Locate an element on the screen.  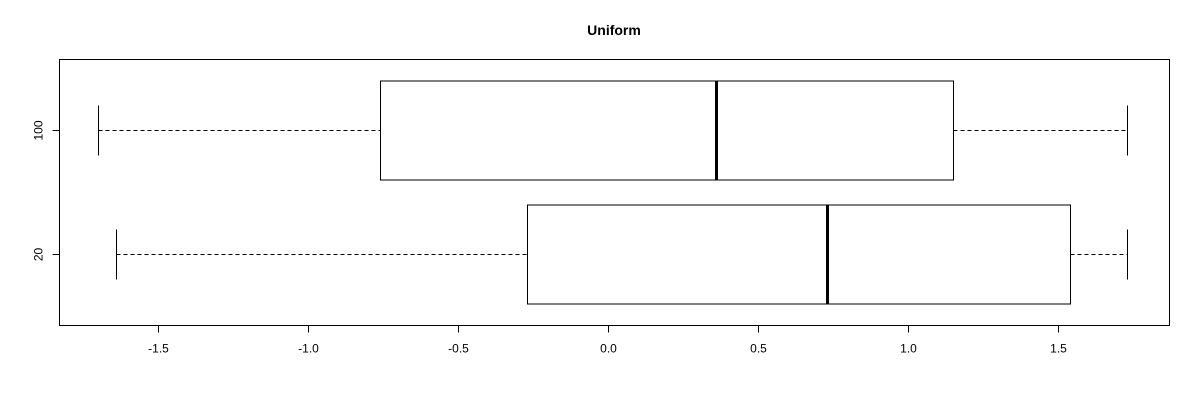
x-tick-label: 0.5 is located at coordinates (758, 349).